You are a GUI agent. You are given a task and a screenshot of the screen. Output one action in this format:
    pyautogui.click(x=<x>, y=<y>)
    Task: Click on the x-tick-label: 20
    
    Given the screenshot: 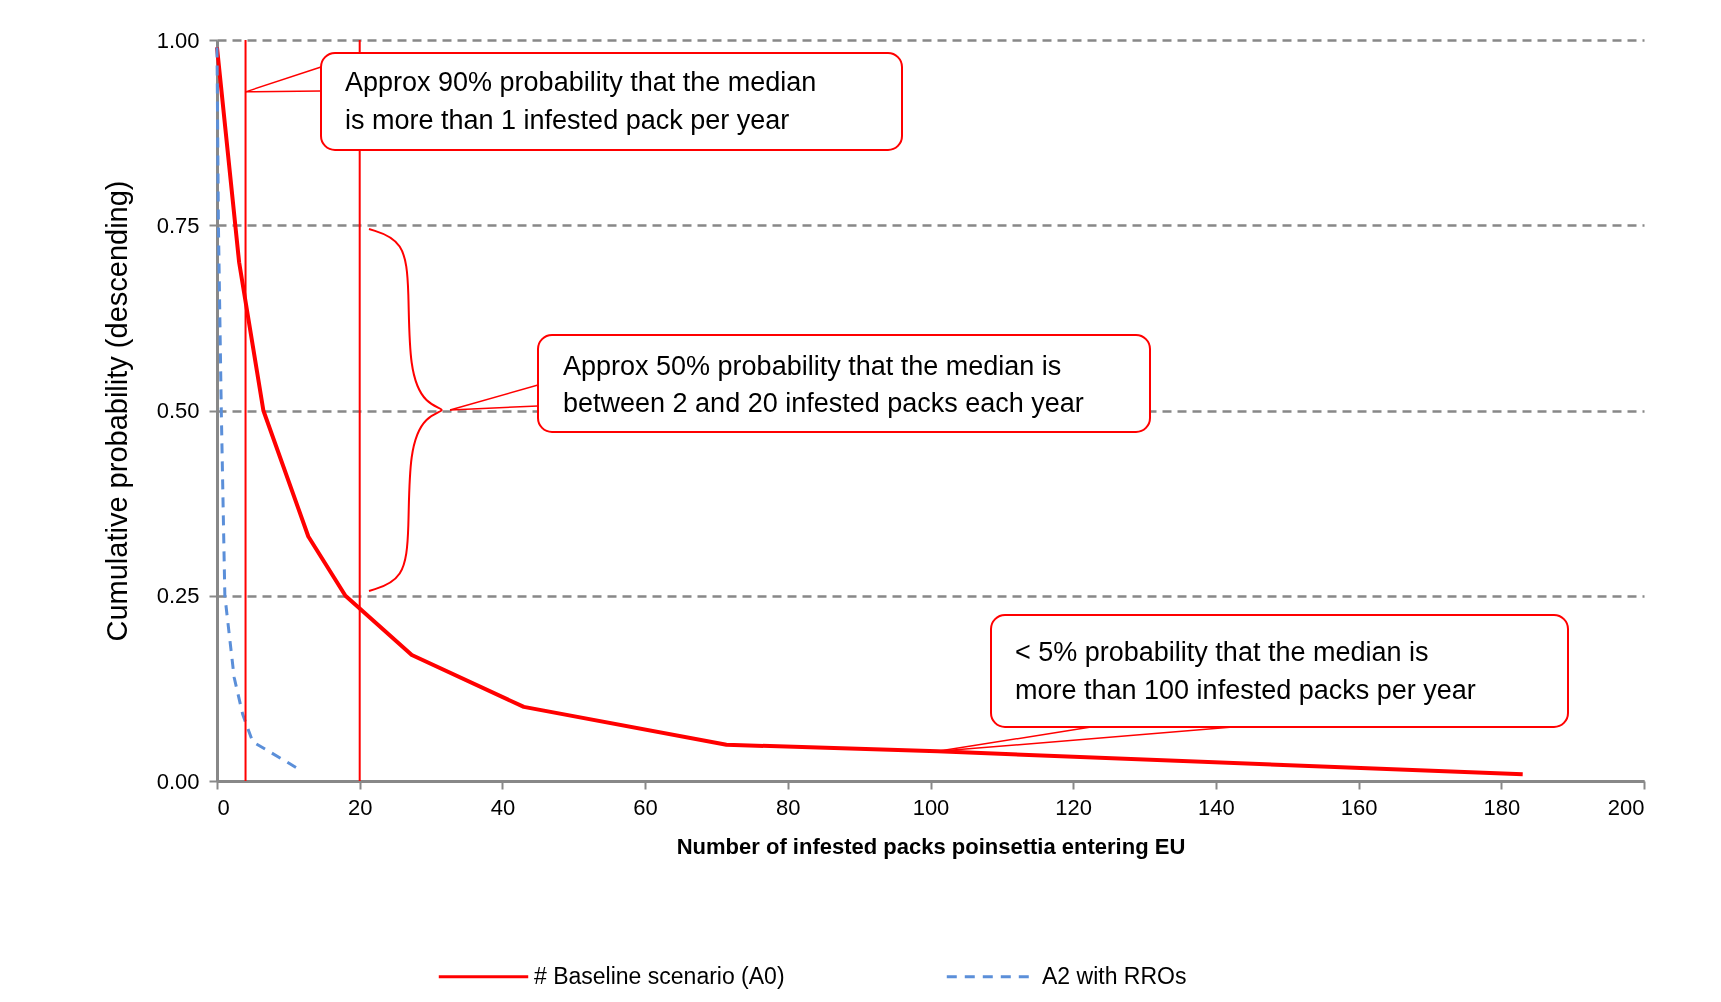 What is the action you would take?
    pyautogui.click(x=360, y=807)
    